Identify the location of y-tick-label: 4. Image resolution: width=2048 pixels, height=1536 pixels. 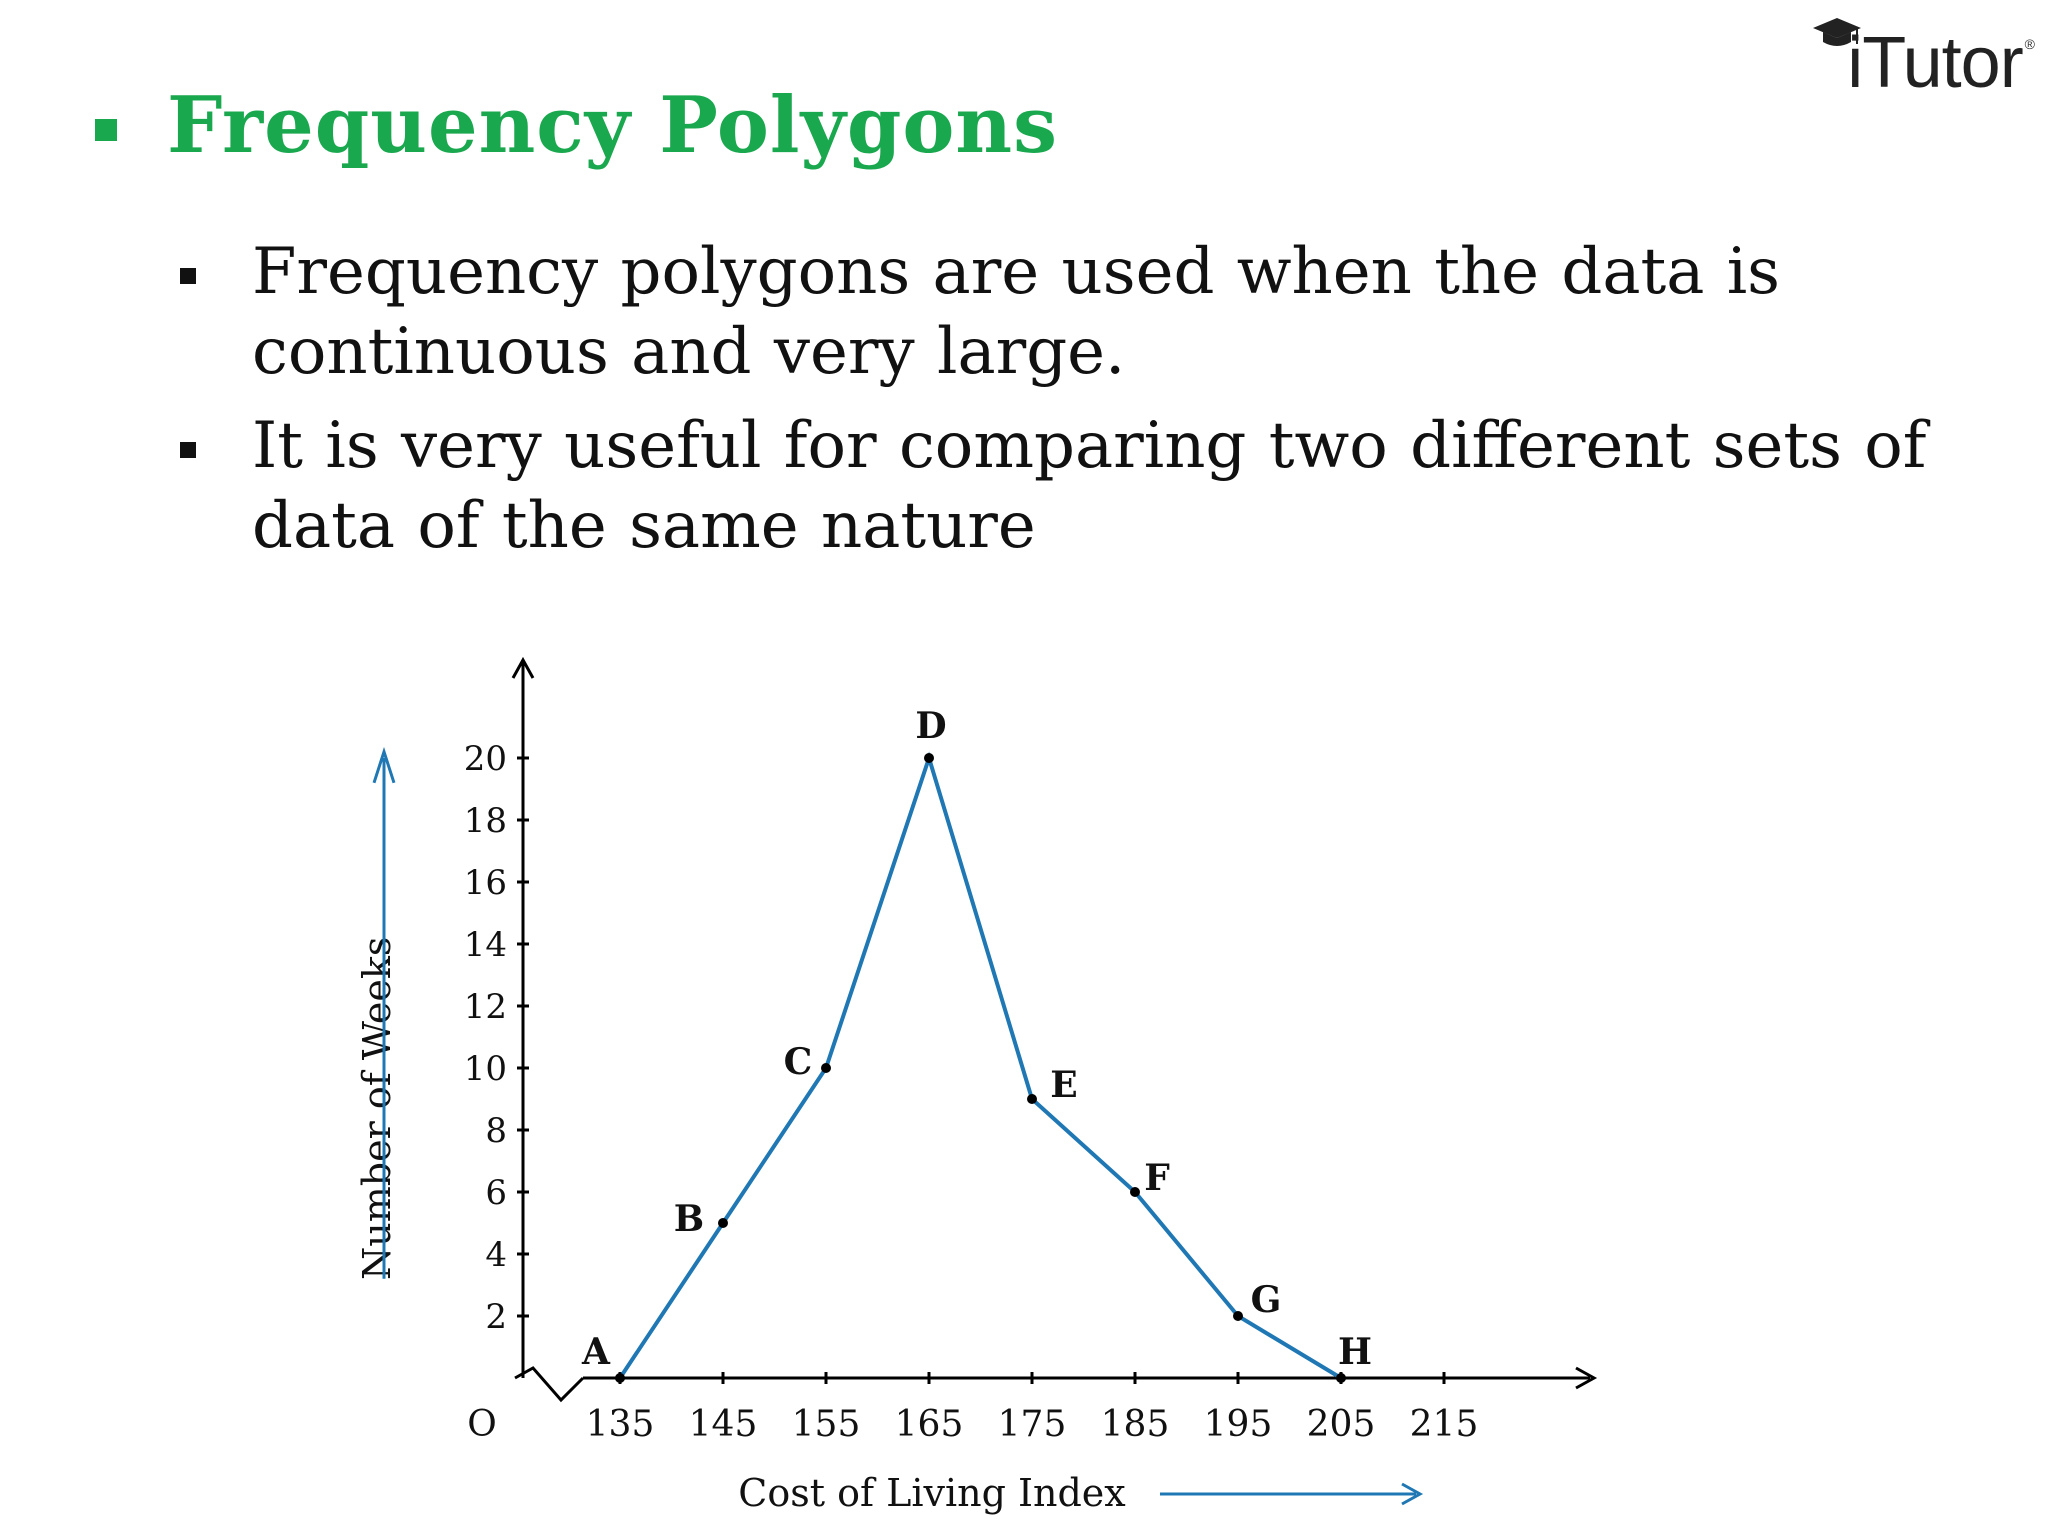
(496, 1255).